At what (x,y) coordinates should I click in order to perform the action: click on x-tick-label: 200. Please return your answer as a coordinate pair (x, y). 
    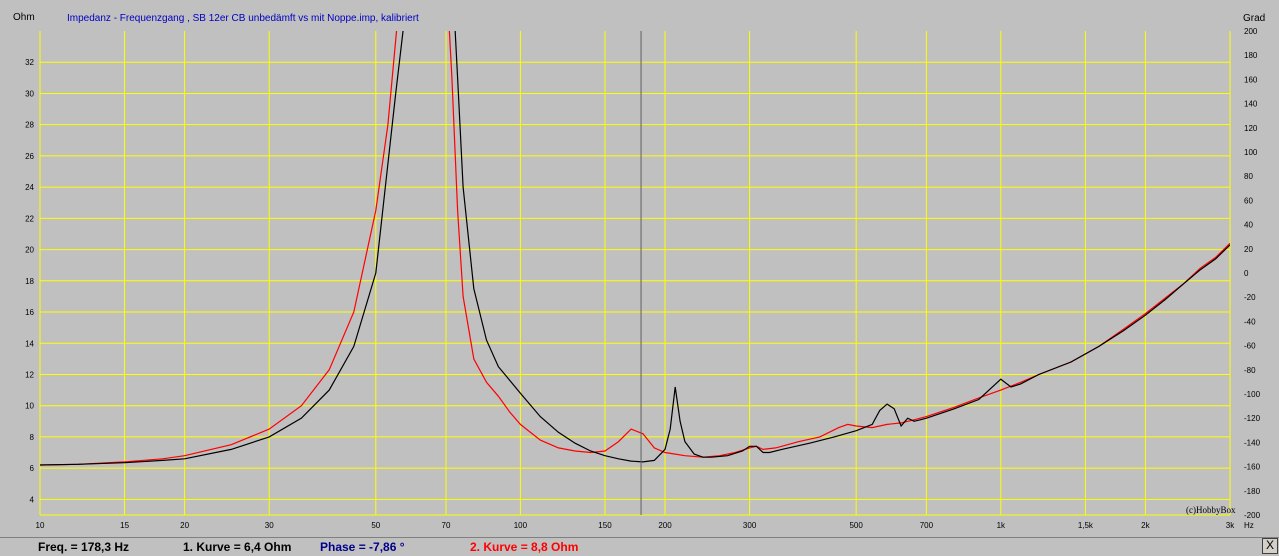
    Looking at the image, I should click on (665, 525).